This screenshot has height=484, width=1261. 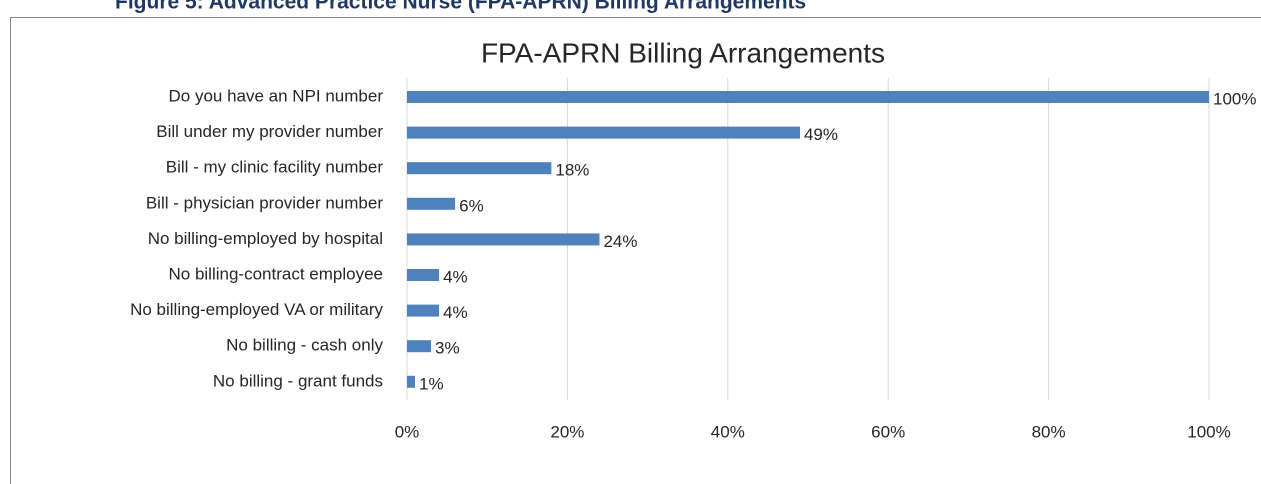 I want to click on data-label: 18%, so click(x=572, y=170).